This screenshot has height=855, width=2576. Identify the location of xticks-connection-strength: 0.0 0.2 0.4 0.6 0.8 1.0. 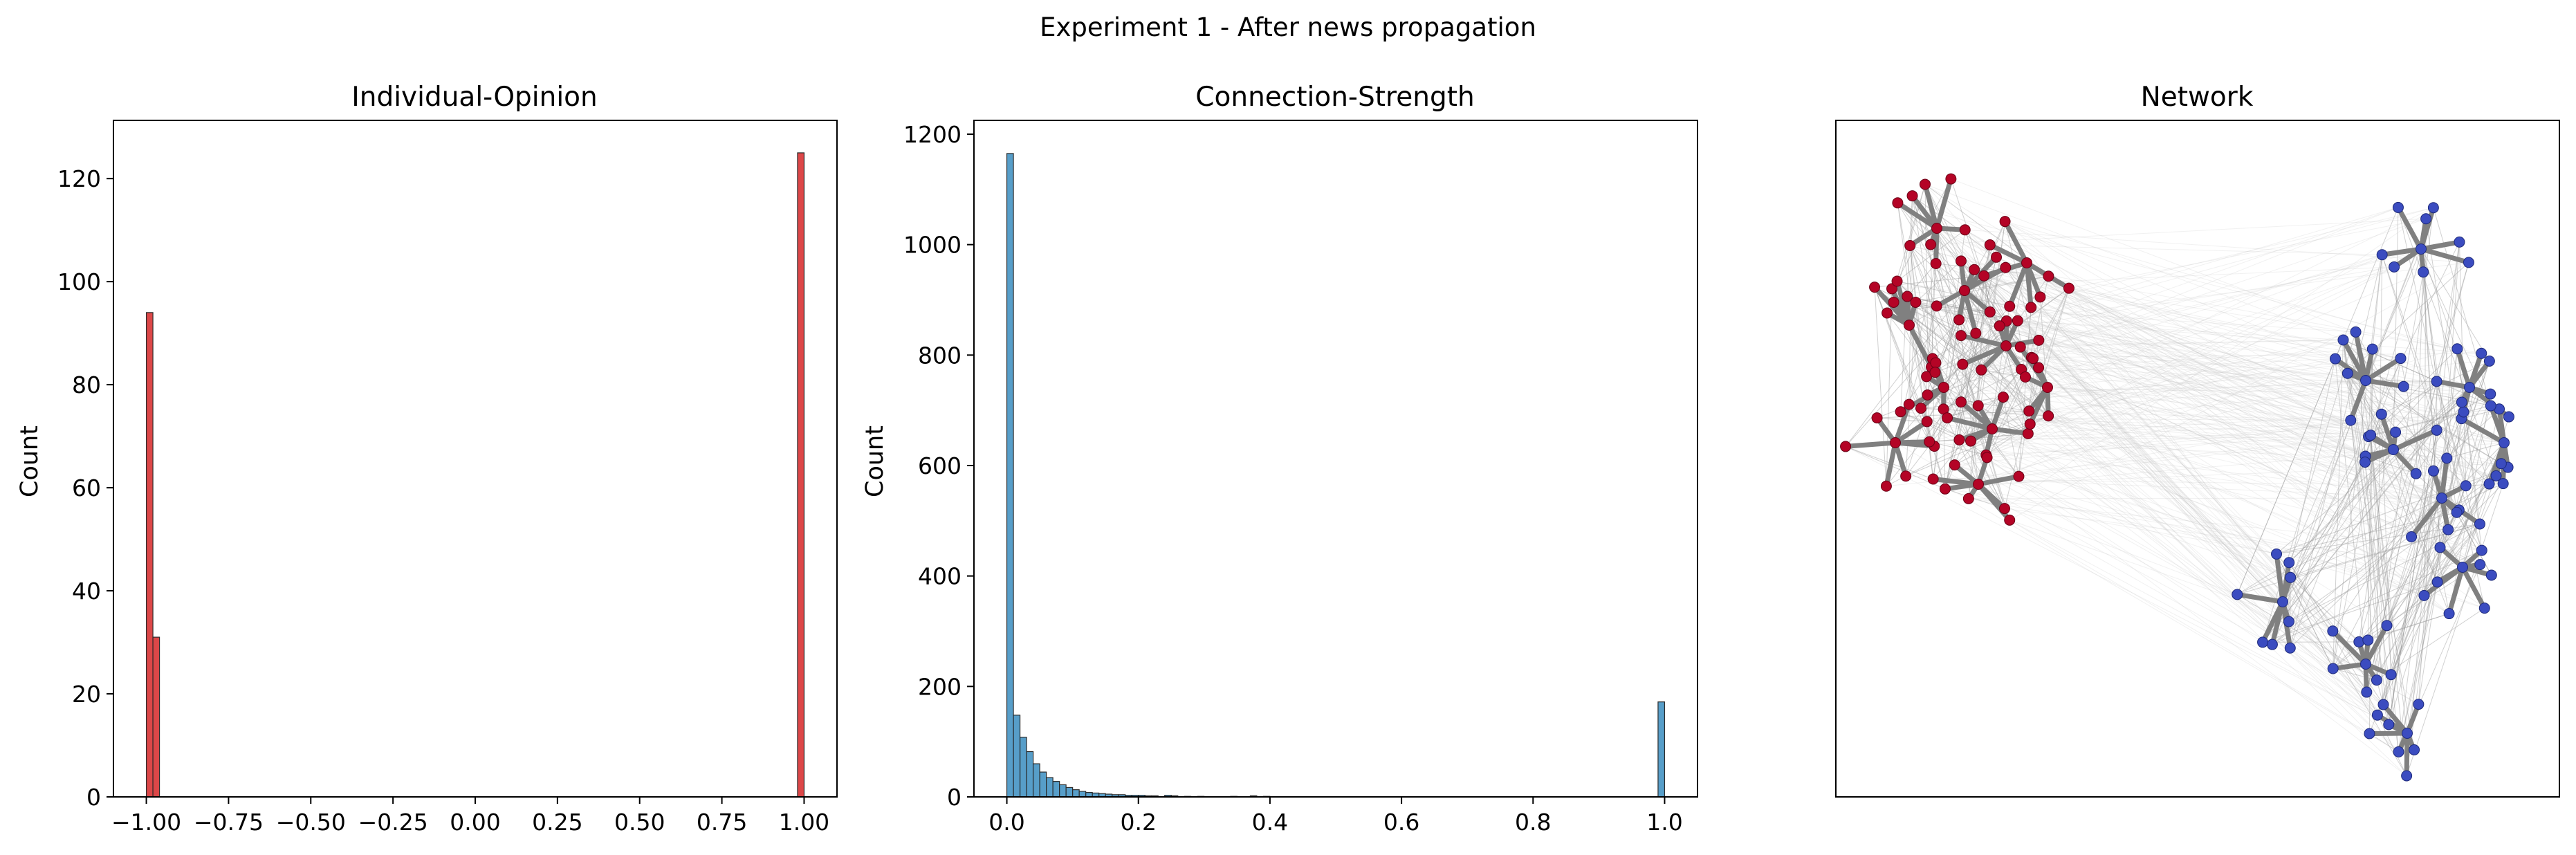
(1335, 816).